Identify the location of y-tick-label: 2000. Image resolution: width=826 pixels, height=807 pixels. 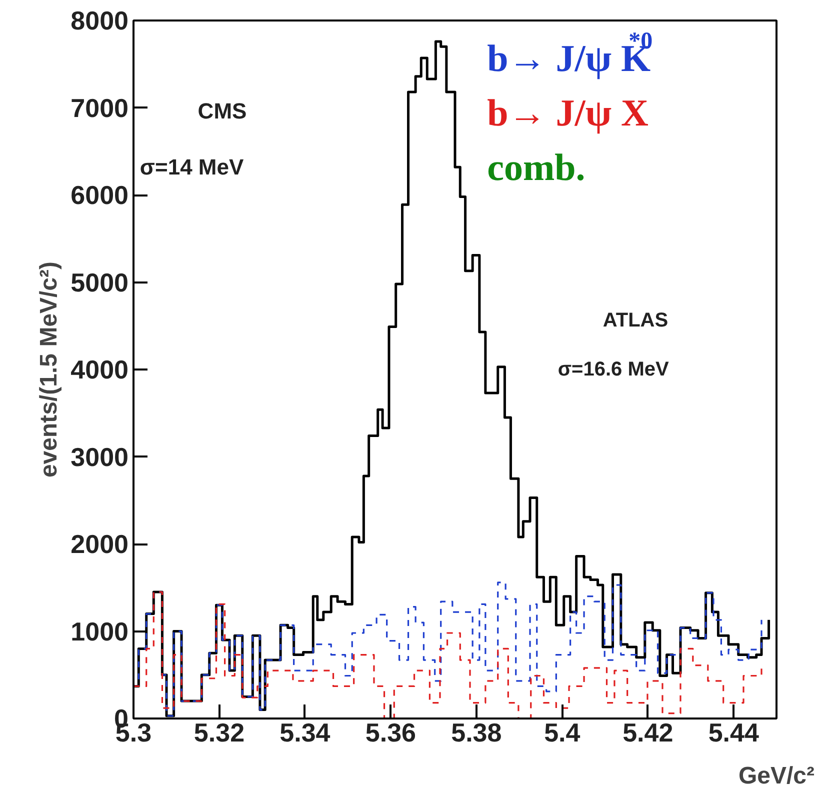
(99, 544).